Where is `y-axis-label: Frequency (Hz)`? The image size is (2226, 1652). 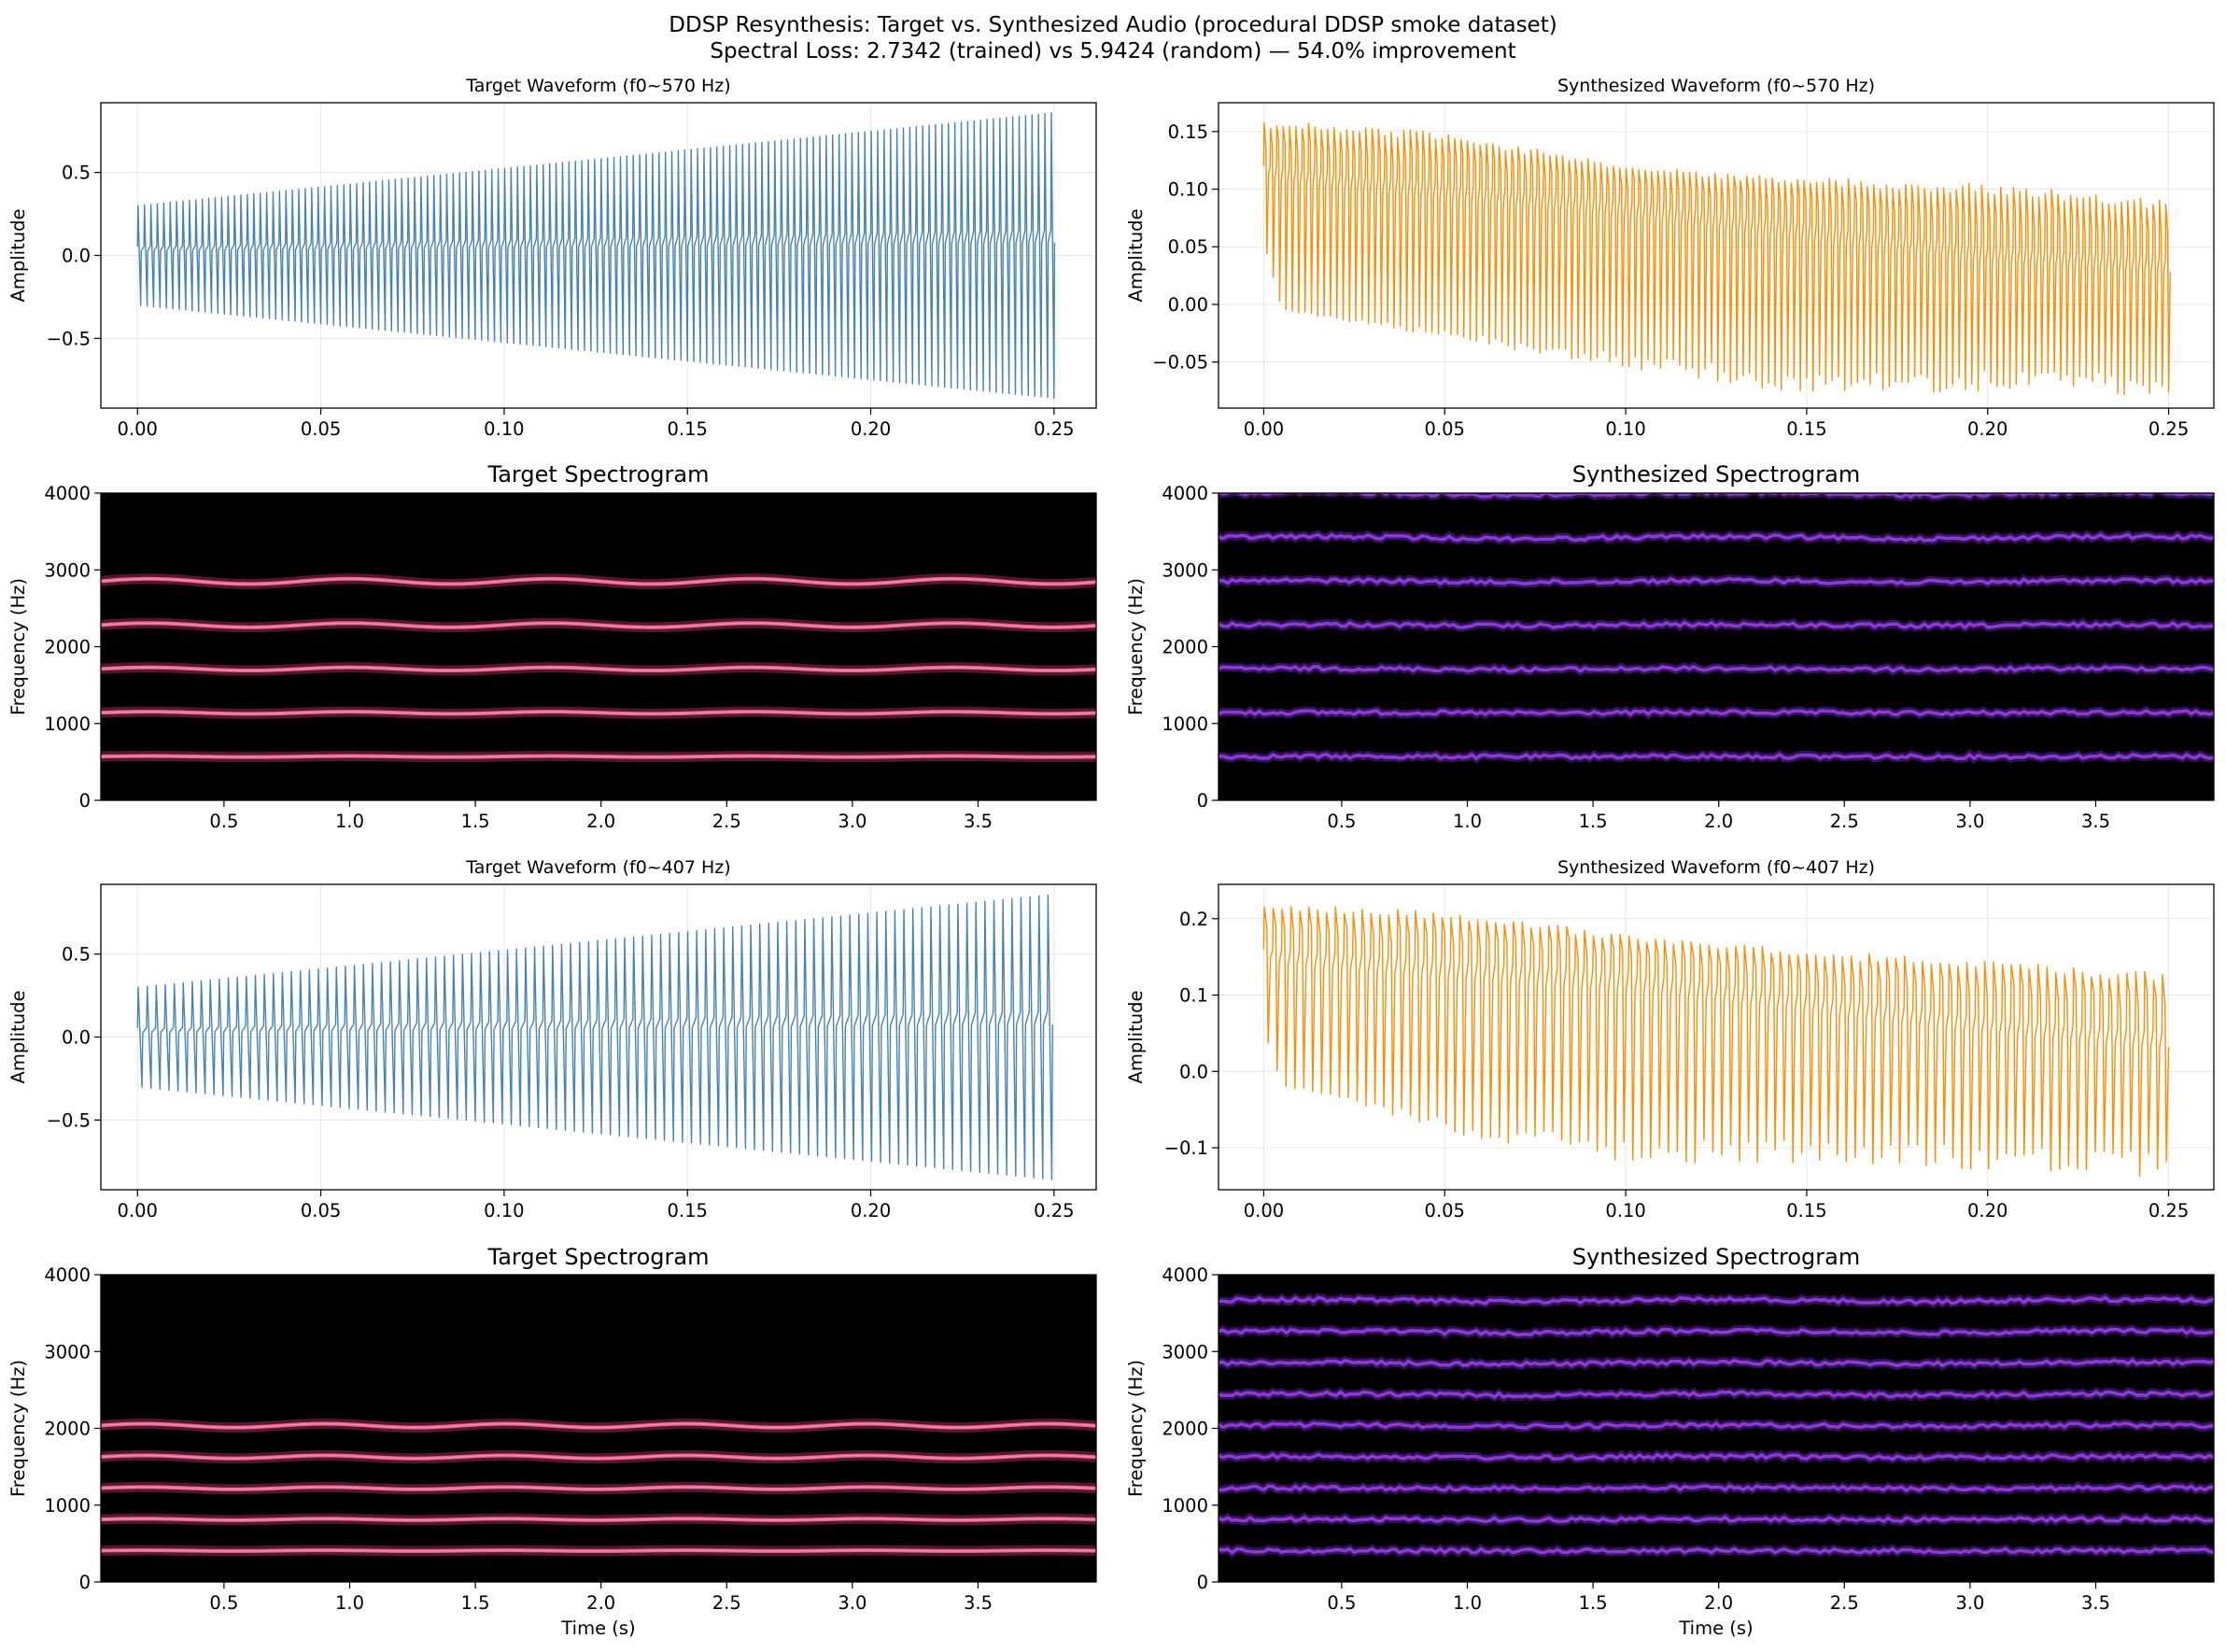
y-axis-label: Frequency (Hz) is located at coordinates (1136, 646).